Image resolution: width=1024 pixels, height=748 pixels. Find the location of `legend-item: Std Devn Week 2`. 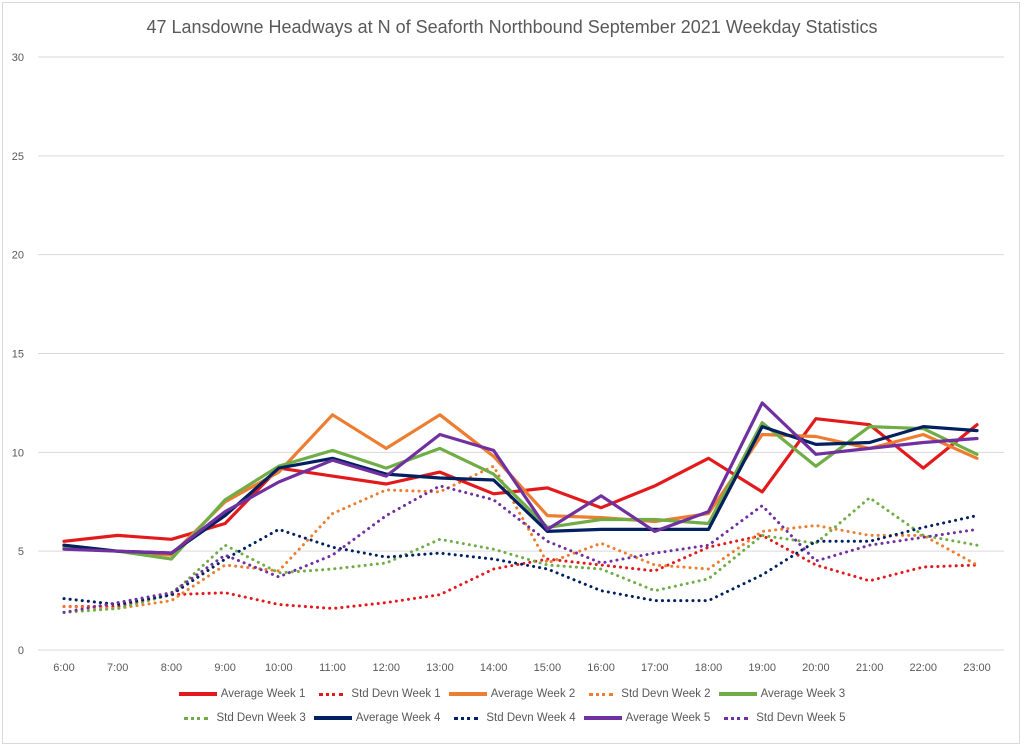

legend-item: Std Devn Week 2 is located at coordinates (647, 694).